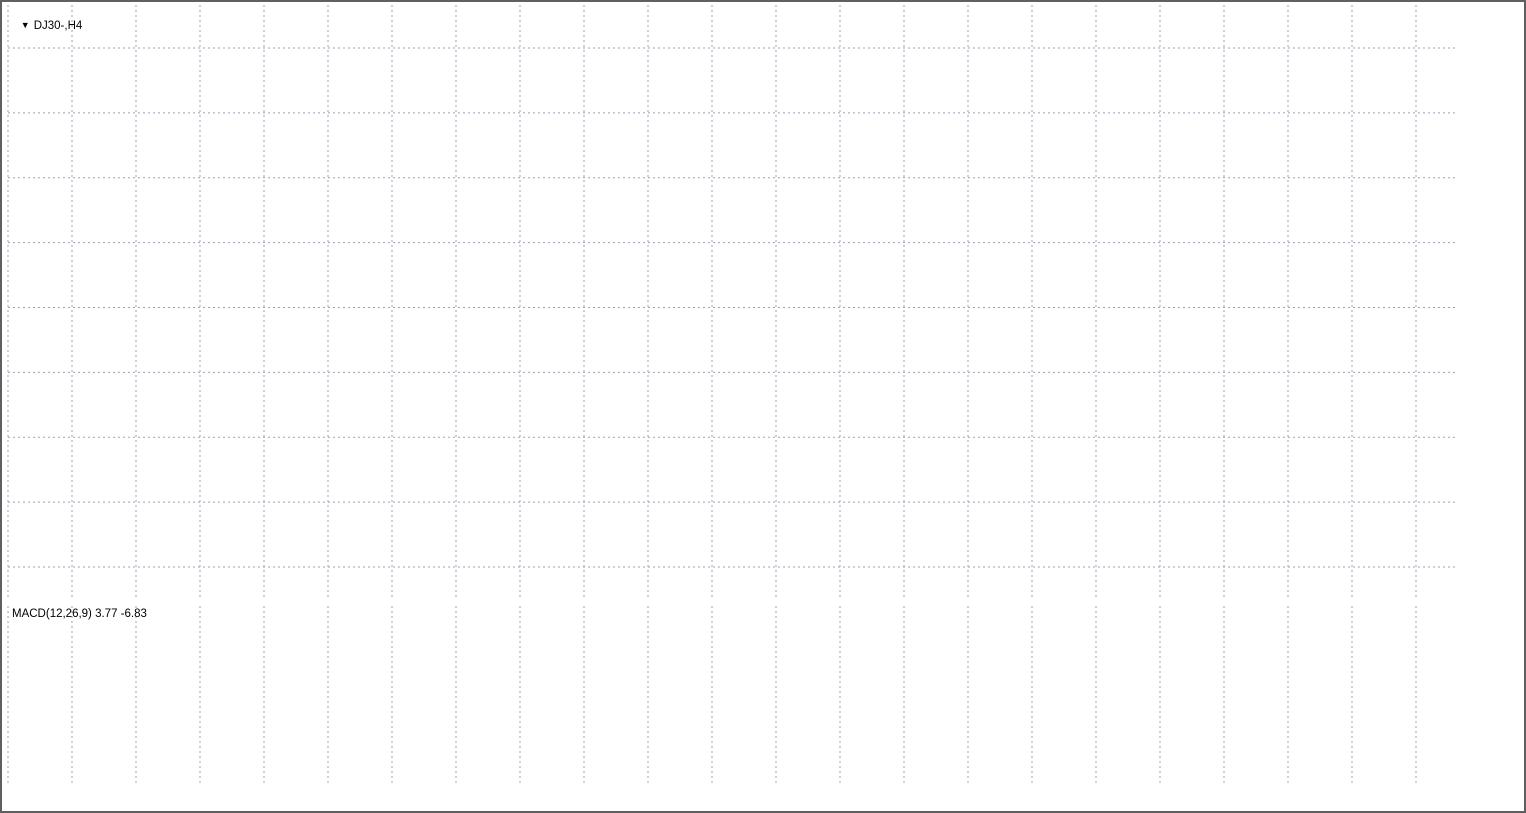 This screenshot has height=813, width=1526. Describe the element at coordinates (52, 614) in the screenshot. I see `macd-name: MACD(12,26,9)` at that location.